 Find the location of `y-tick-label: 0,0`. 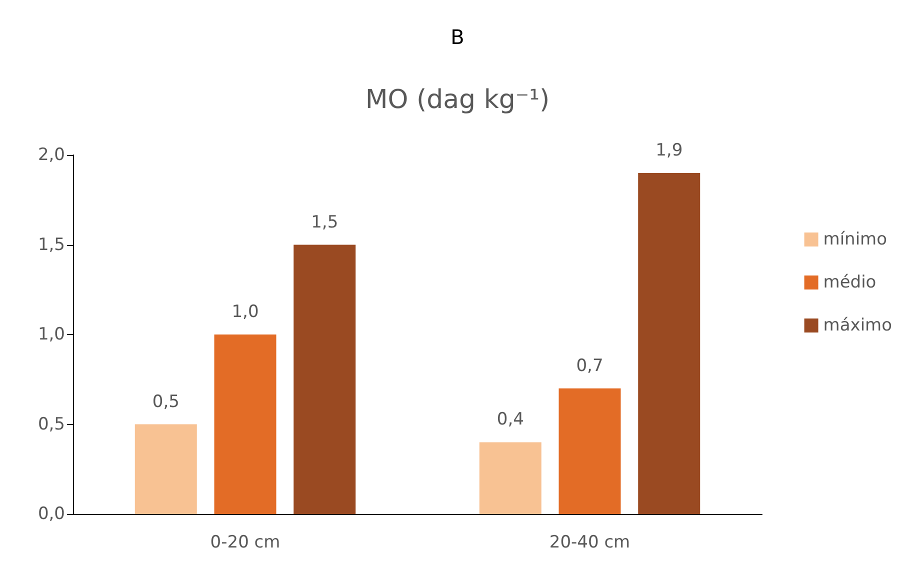

y-tick-label: 0,0 is located at coordinates (51, 514).